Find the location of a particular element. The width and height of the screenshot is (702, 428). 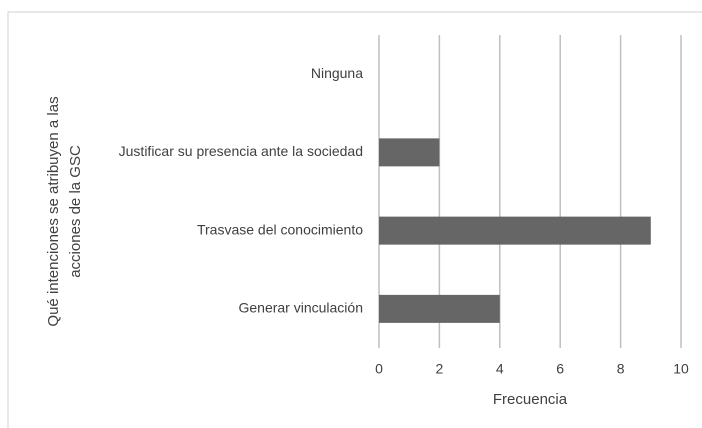

y-axis-label: acciones de la GSC is located at coordinates (75, 211).